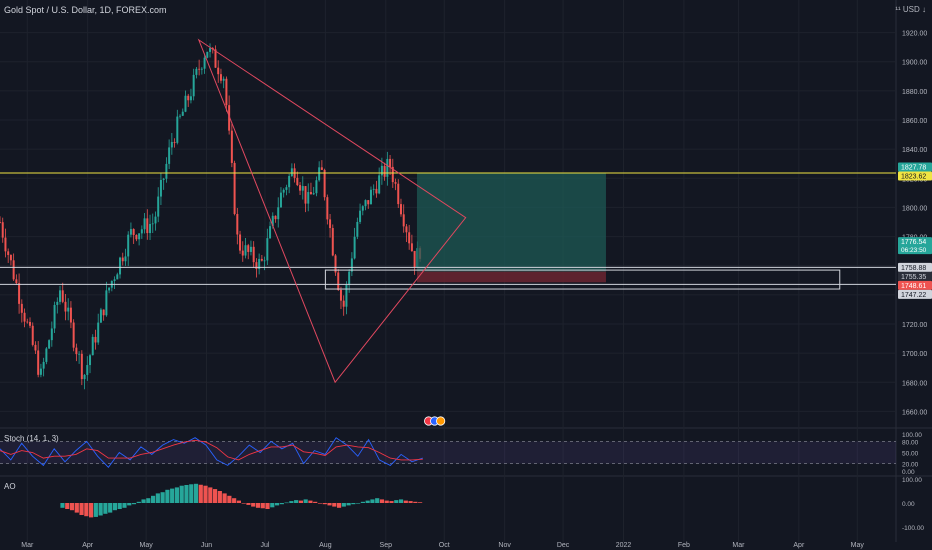  What do you see at coordinates (915, 167) in the screenshot?
I see `price-axis-label: 1827.78` at bounding box center [915, 167].